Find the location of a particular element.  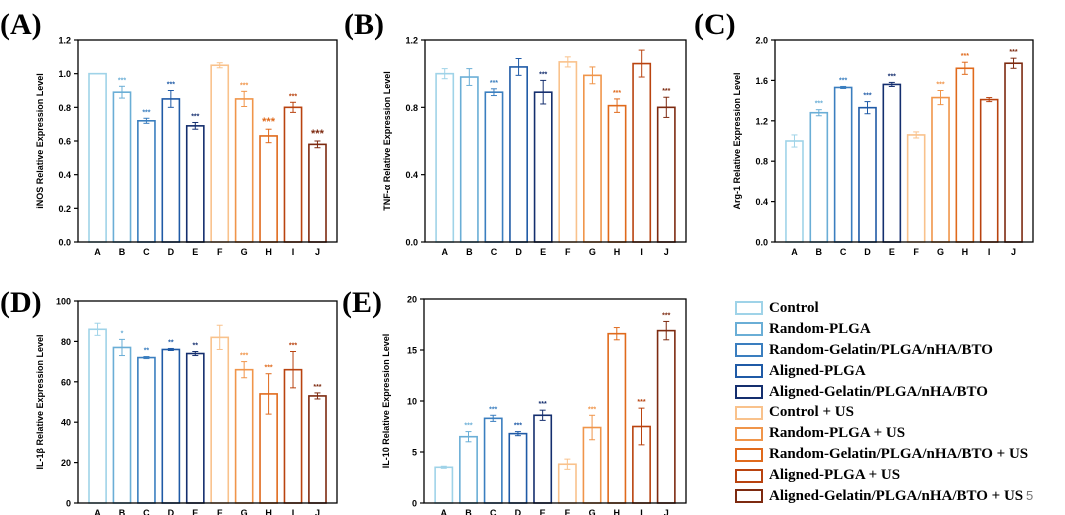

y-tick-label: 60 is located at coordinates (66, 382).